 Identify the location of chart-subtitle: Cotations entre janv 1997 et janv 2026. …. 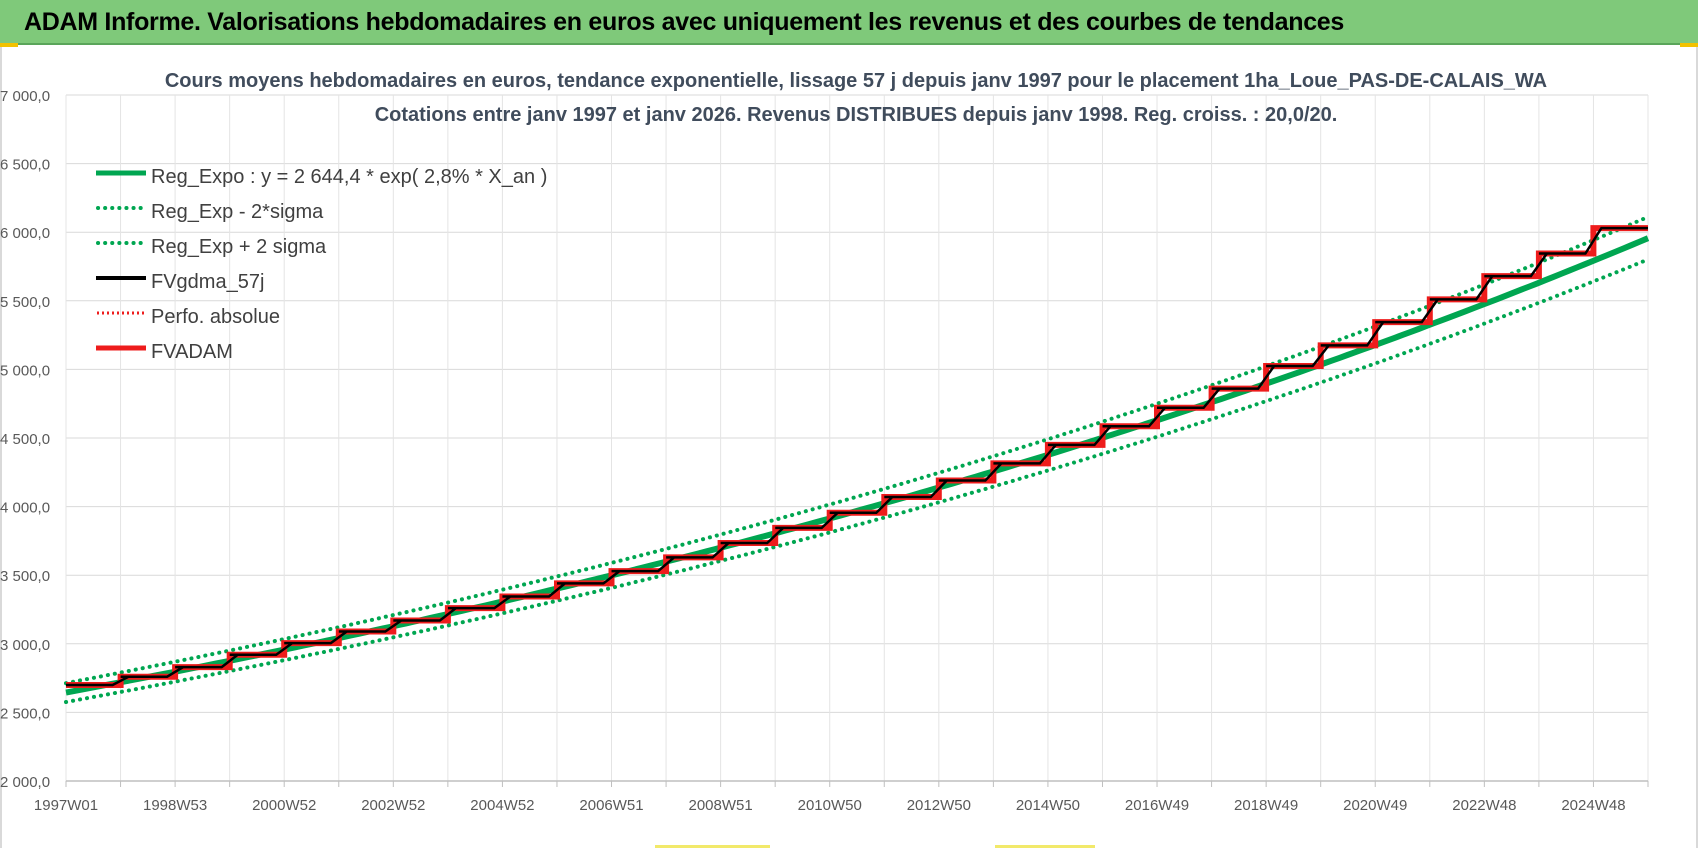
(856, 115).